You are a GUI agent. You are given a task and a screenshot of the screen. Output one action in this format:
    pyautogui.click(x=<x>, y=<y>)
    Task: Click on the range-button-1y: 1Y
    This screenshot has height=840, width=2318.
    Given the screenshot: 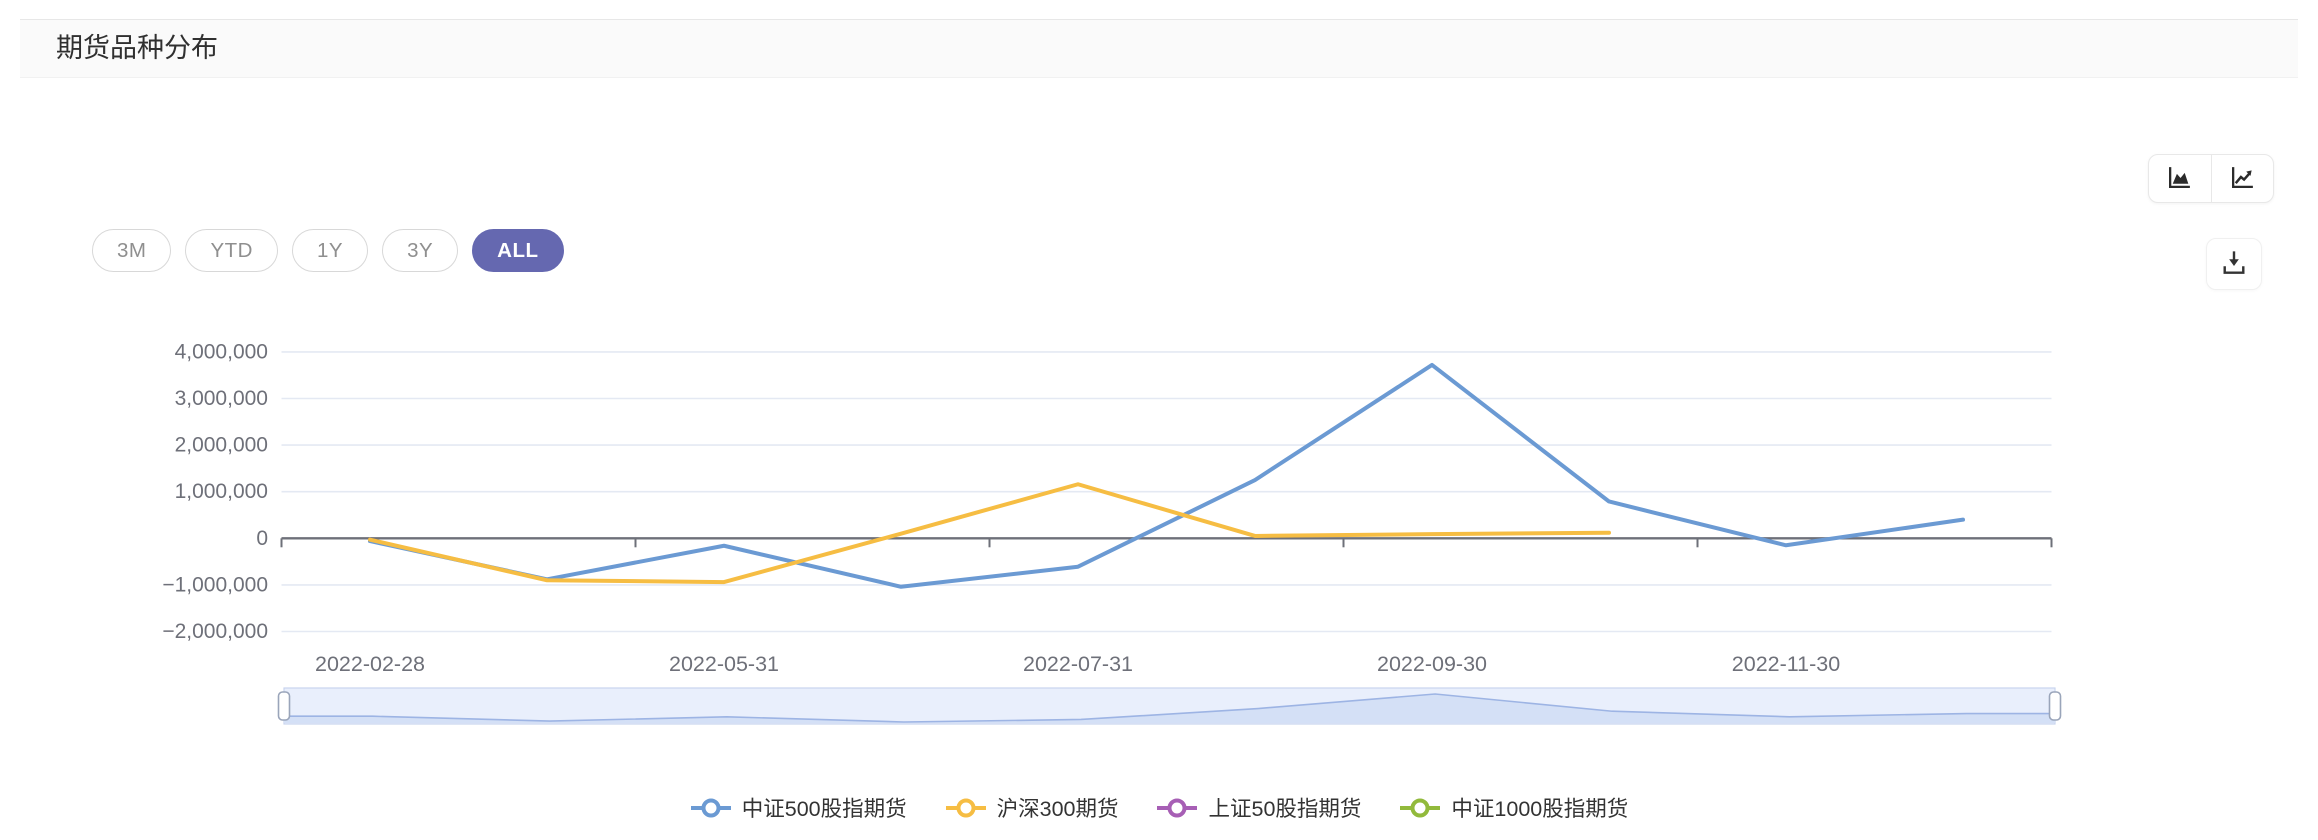 What is the action you would take?
    pyautogui.click(x=330, y=250)
    